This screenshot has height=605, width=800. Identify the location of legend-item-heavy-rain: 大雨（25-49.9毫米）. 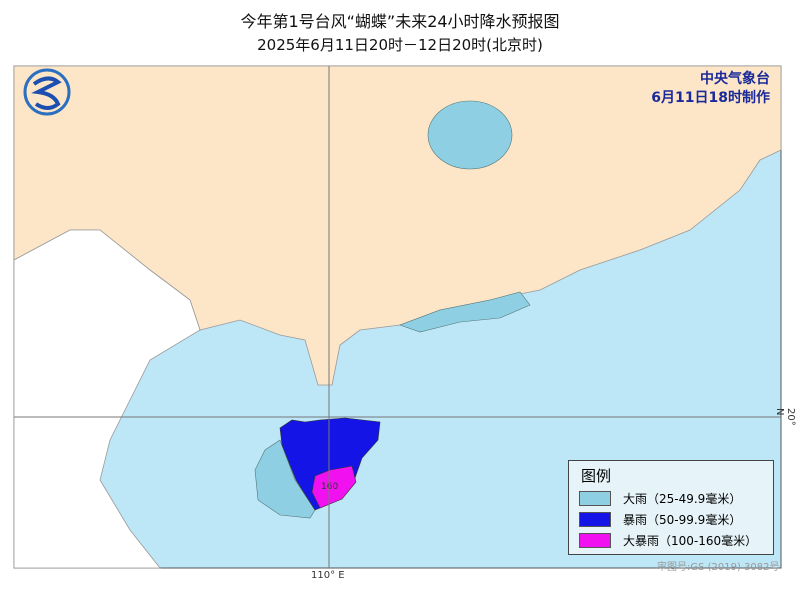
(676, 498).